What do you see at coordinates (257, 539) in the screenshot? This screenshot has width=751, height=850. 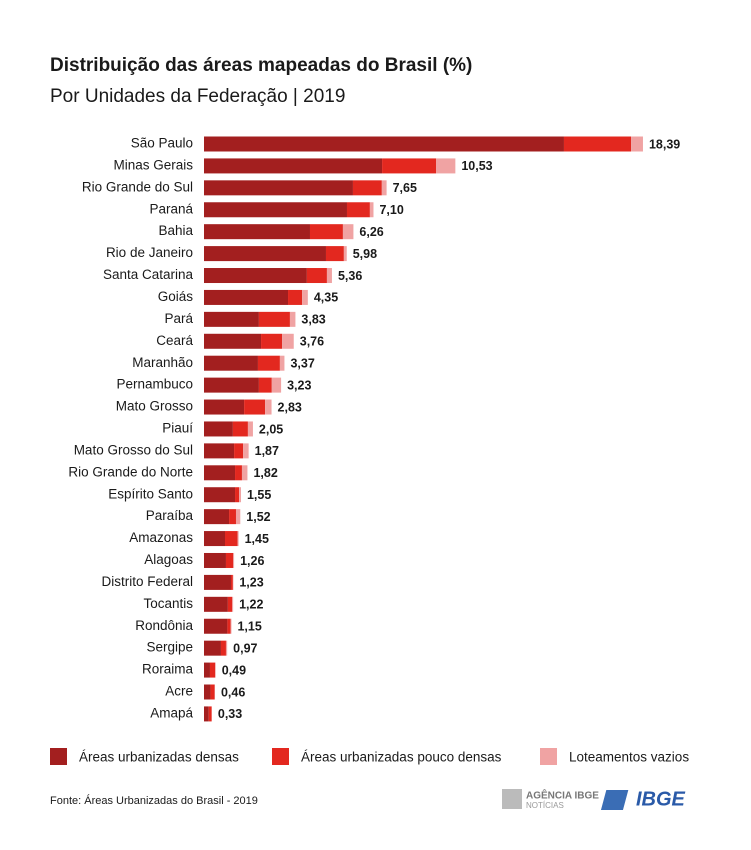 I see `total-label: 1,45` at bounding box center [257, 539].